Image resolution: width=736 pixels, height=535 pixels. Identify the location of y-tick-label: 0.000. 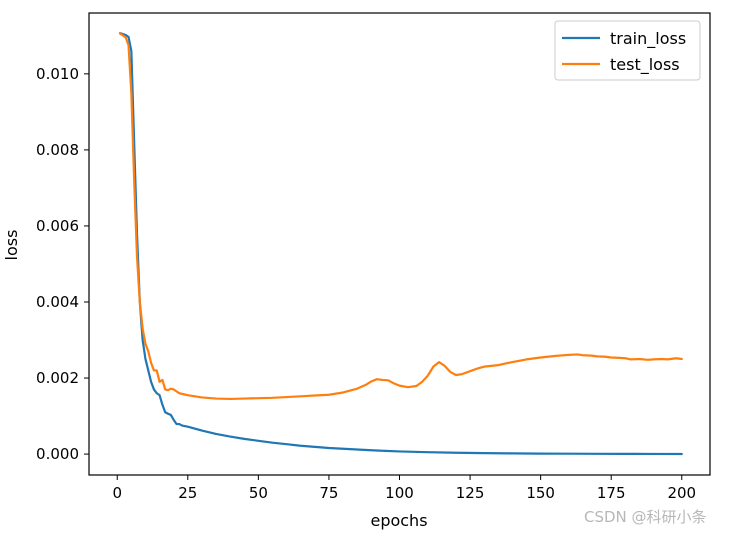
(57, 454).